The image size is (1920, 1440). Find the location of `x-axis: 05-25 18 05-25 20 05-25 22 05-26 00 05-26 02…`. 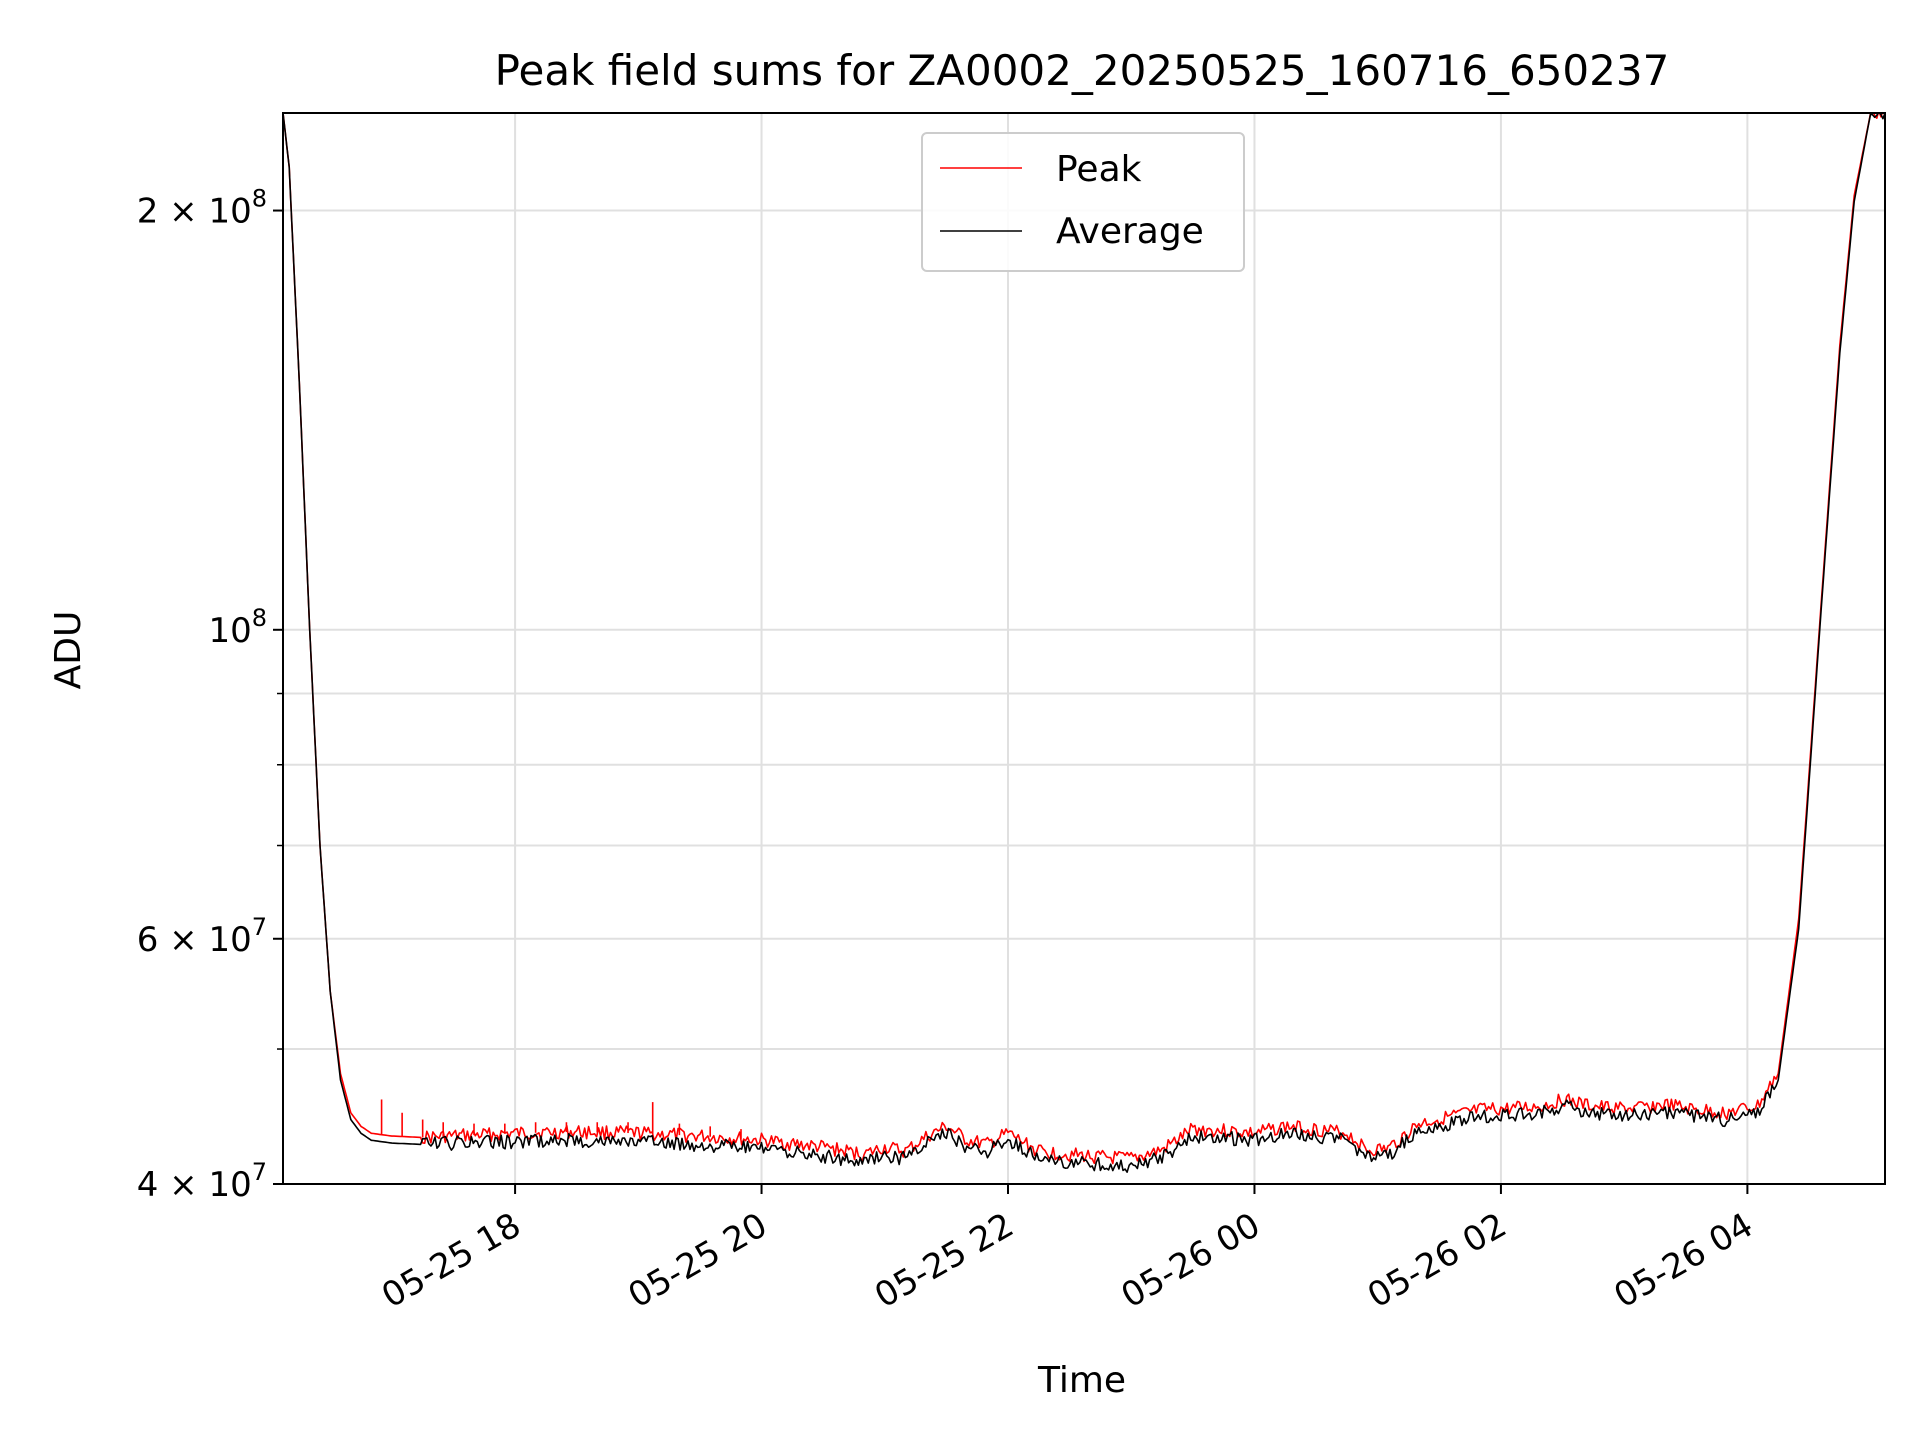

x-axis: 05-25 18 05-25 20 05-25 22 05-26 00 05-26 02… is located at coordinates (1067, 1250).